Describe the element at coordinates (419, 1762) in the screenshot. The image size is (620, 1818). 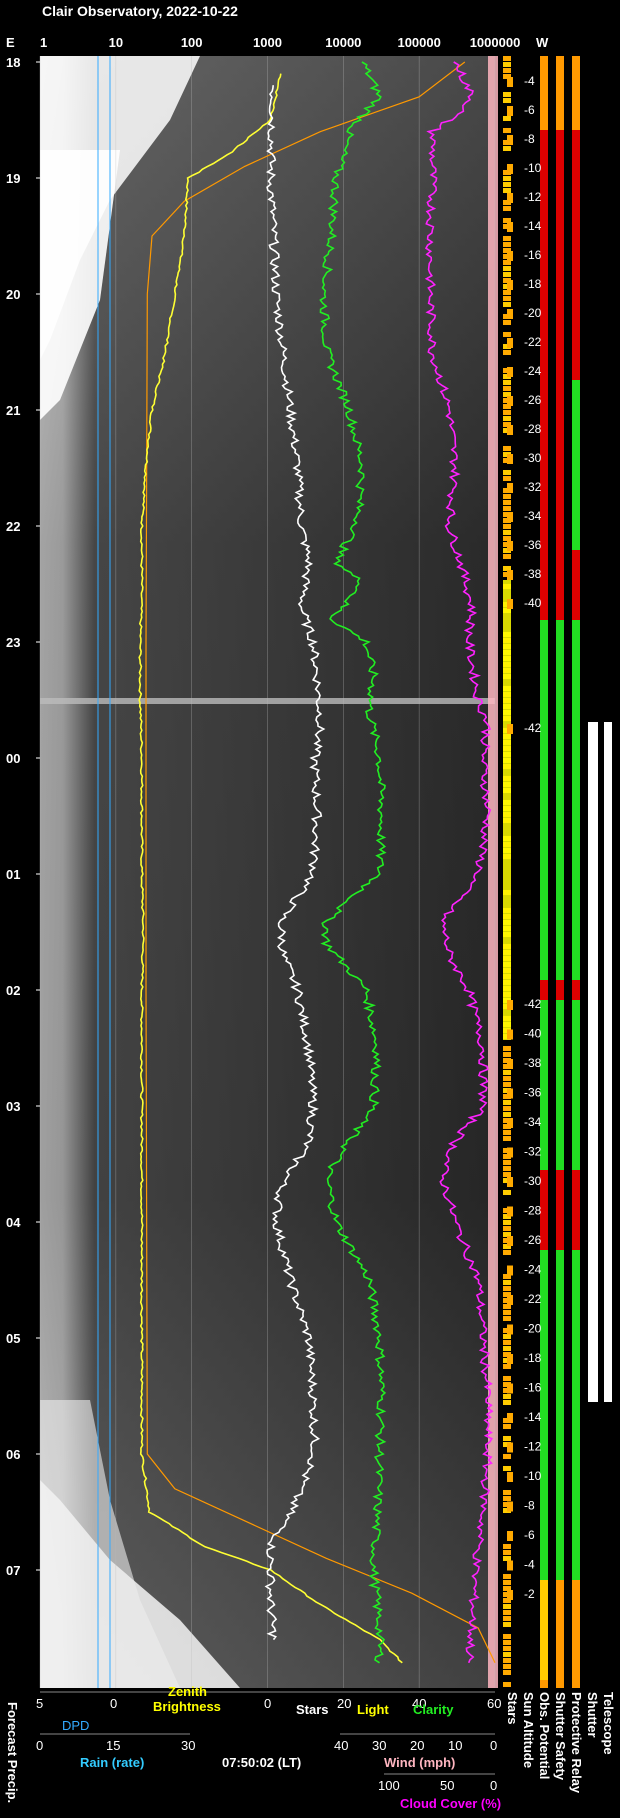
I see `wind-label: Wind (mph)` at that location.